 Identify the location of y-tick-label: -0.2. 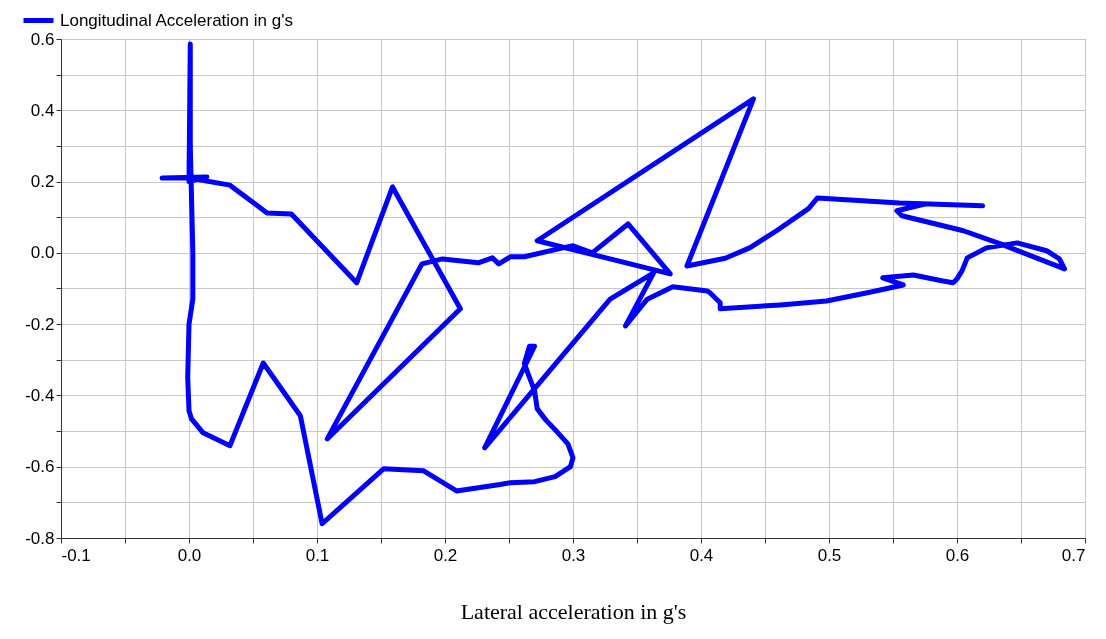
(40, 324).